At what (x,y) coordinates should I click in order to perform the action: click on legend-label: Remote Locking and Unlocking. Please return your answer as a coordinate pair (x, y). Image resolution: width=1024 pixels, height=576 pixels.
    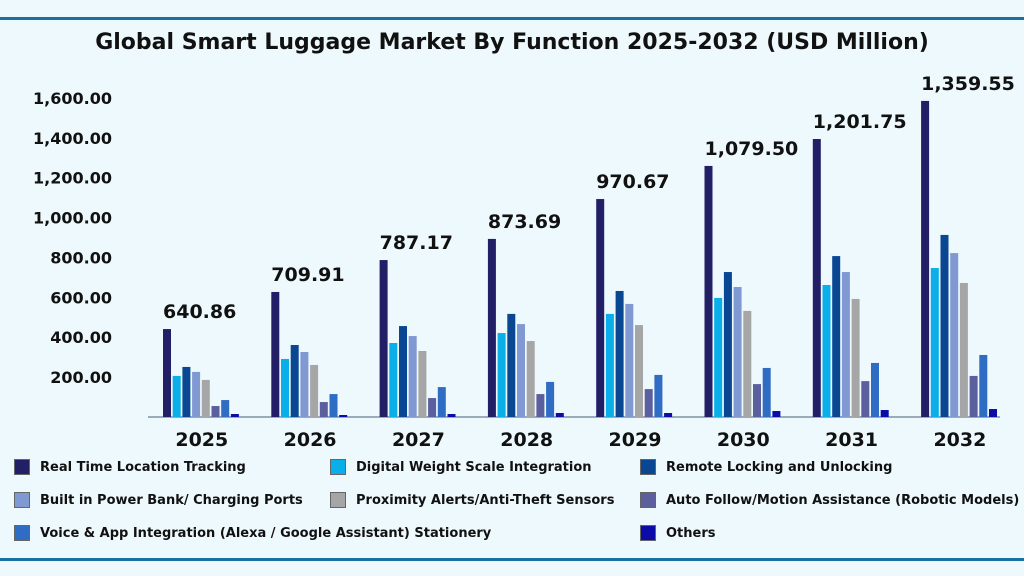
    Looking at the image, I should click on (779, 467).